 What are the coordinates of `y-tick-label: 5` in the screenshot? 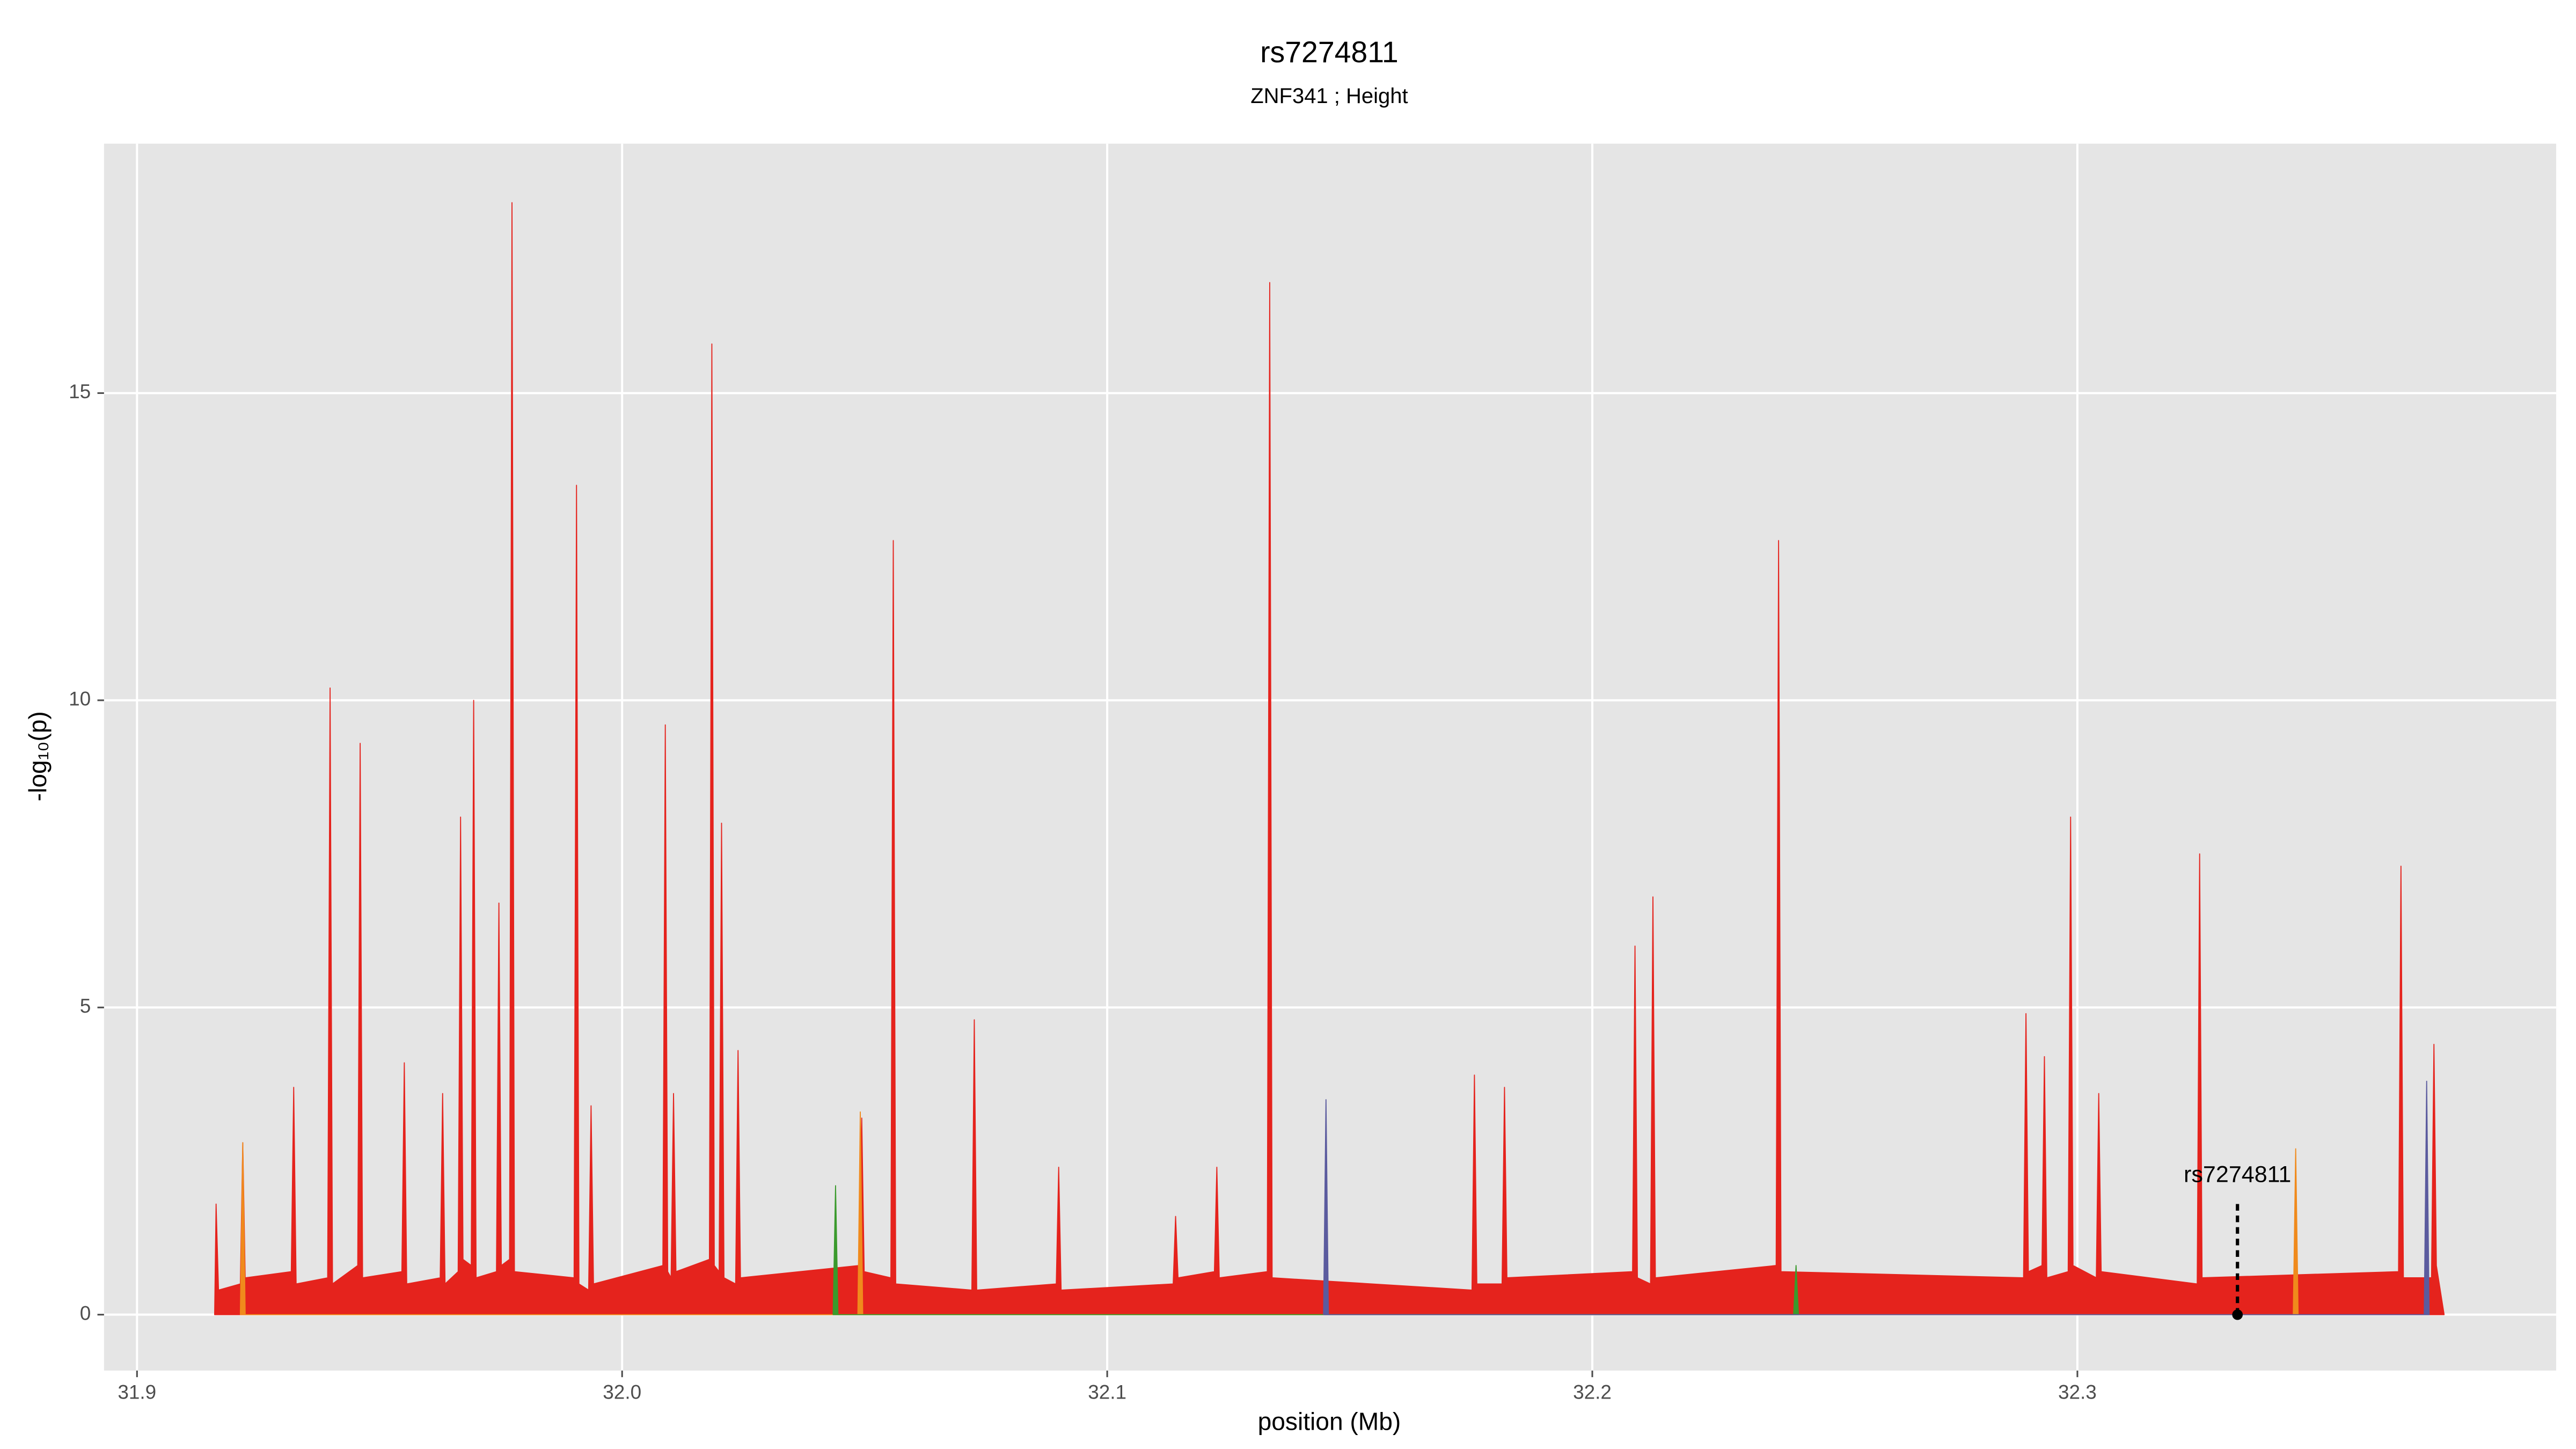 It's located at (85, 1006).